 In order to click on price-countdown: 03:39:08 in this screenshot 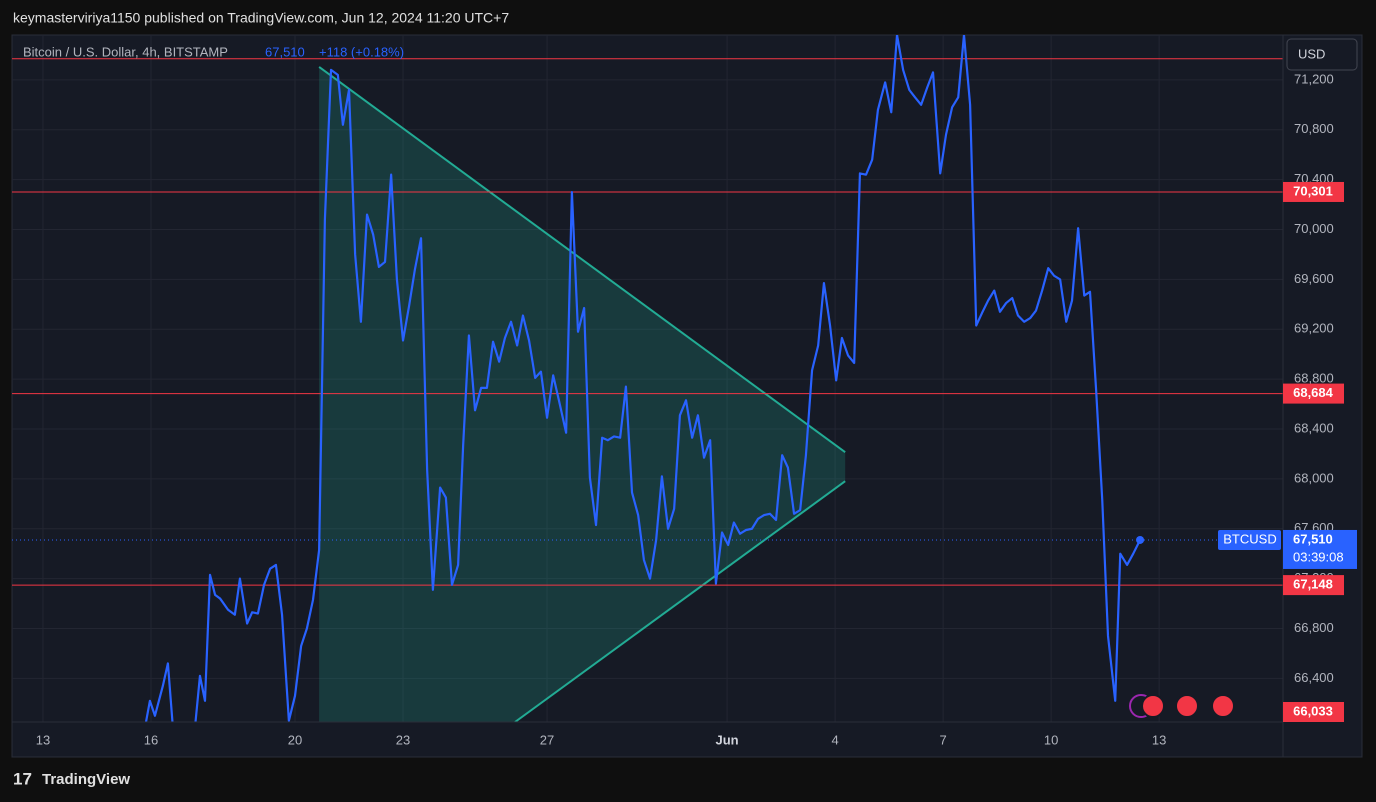, I will do `click(1318, 556)`.